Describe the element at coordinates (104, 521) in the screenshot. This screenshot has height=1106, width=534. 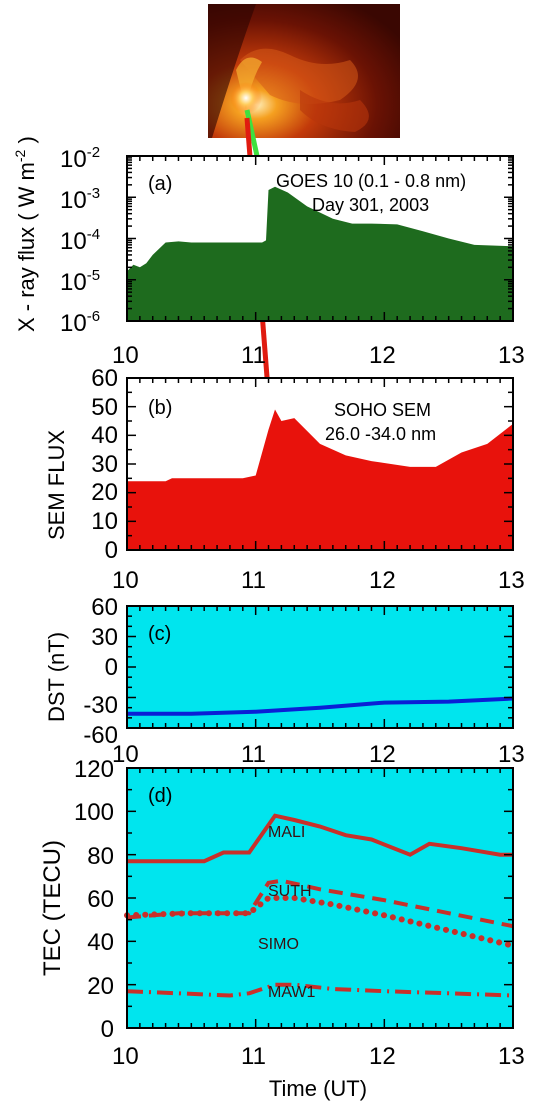
I see `y-tick-label: 10` at that location.